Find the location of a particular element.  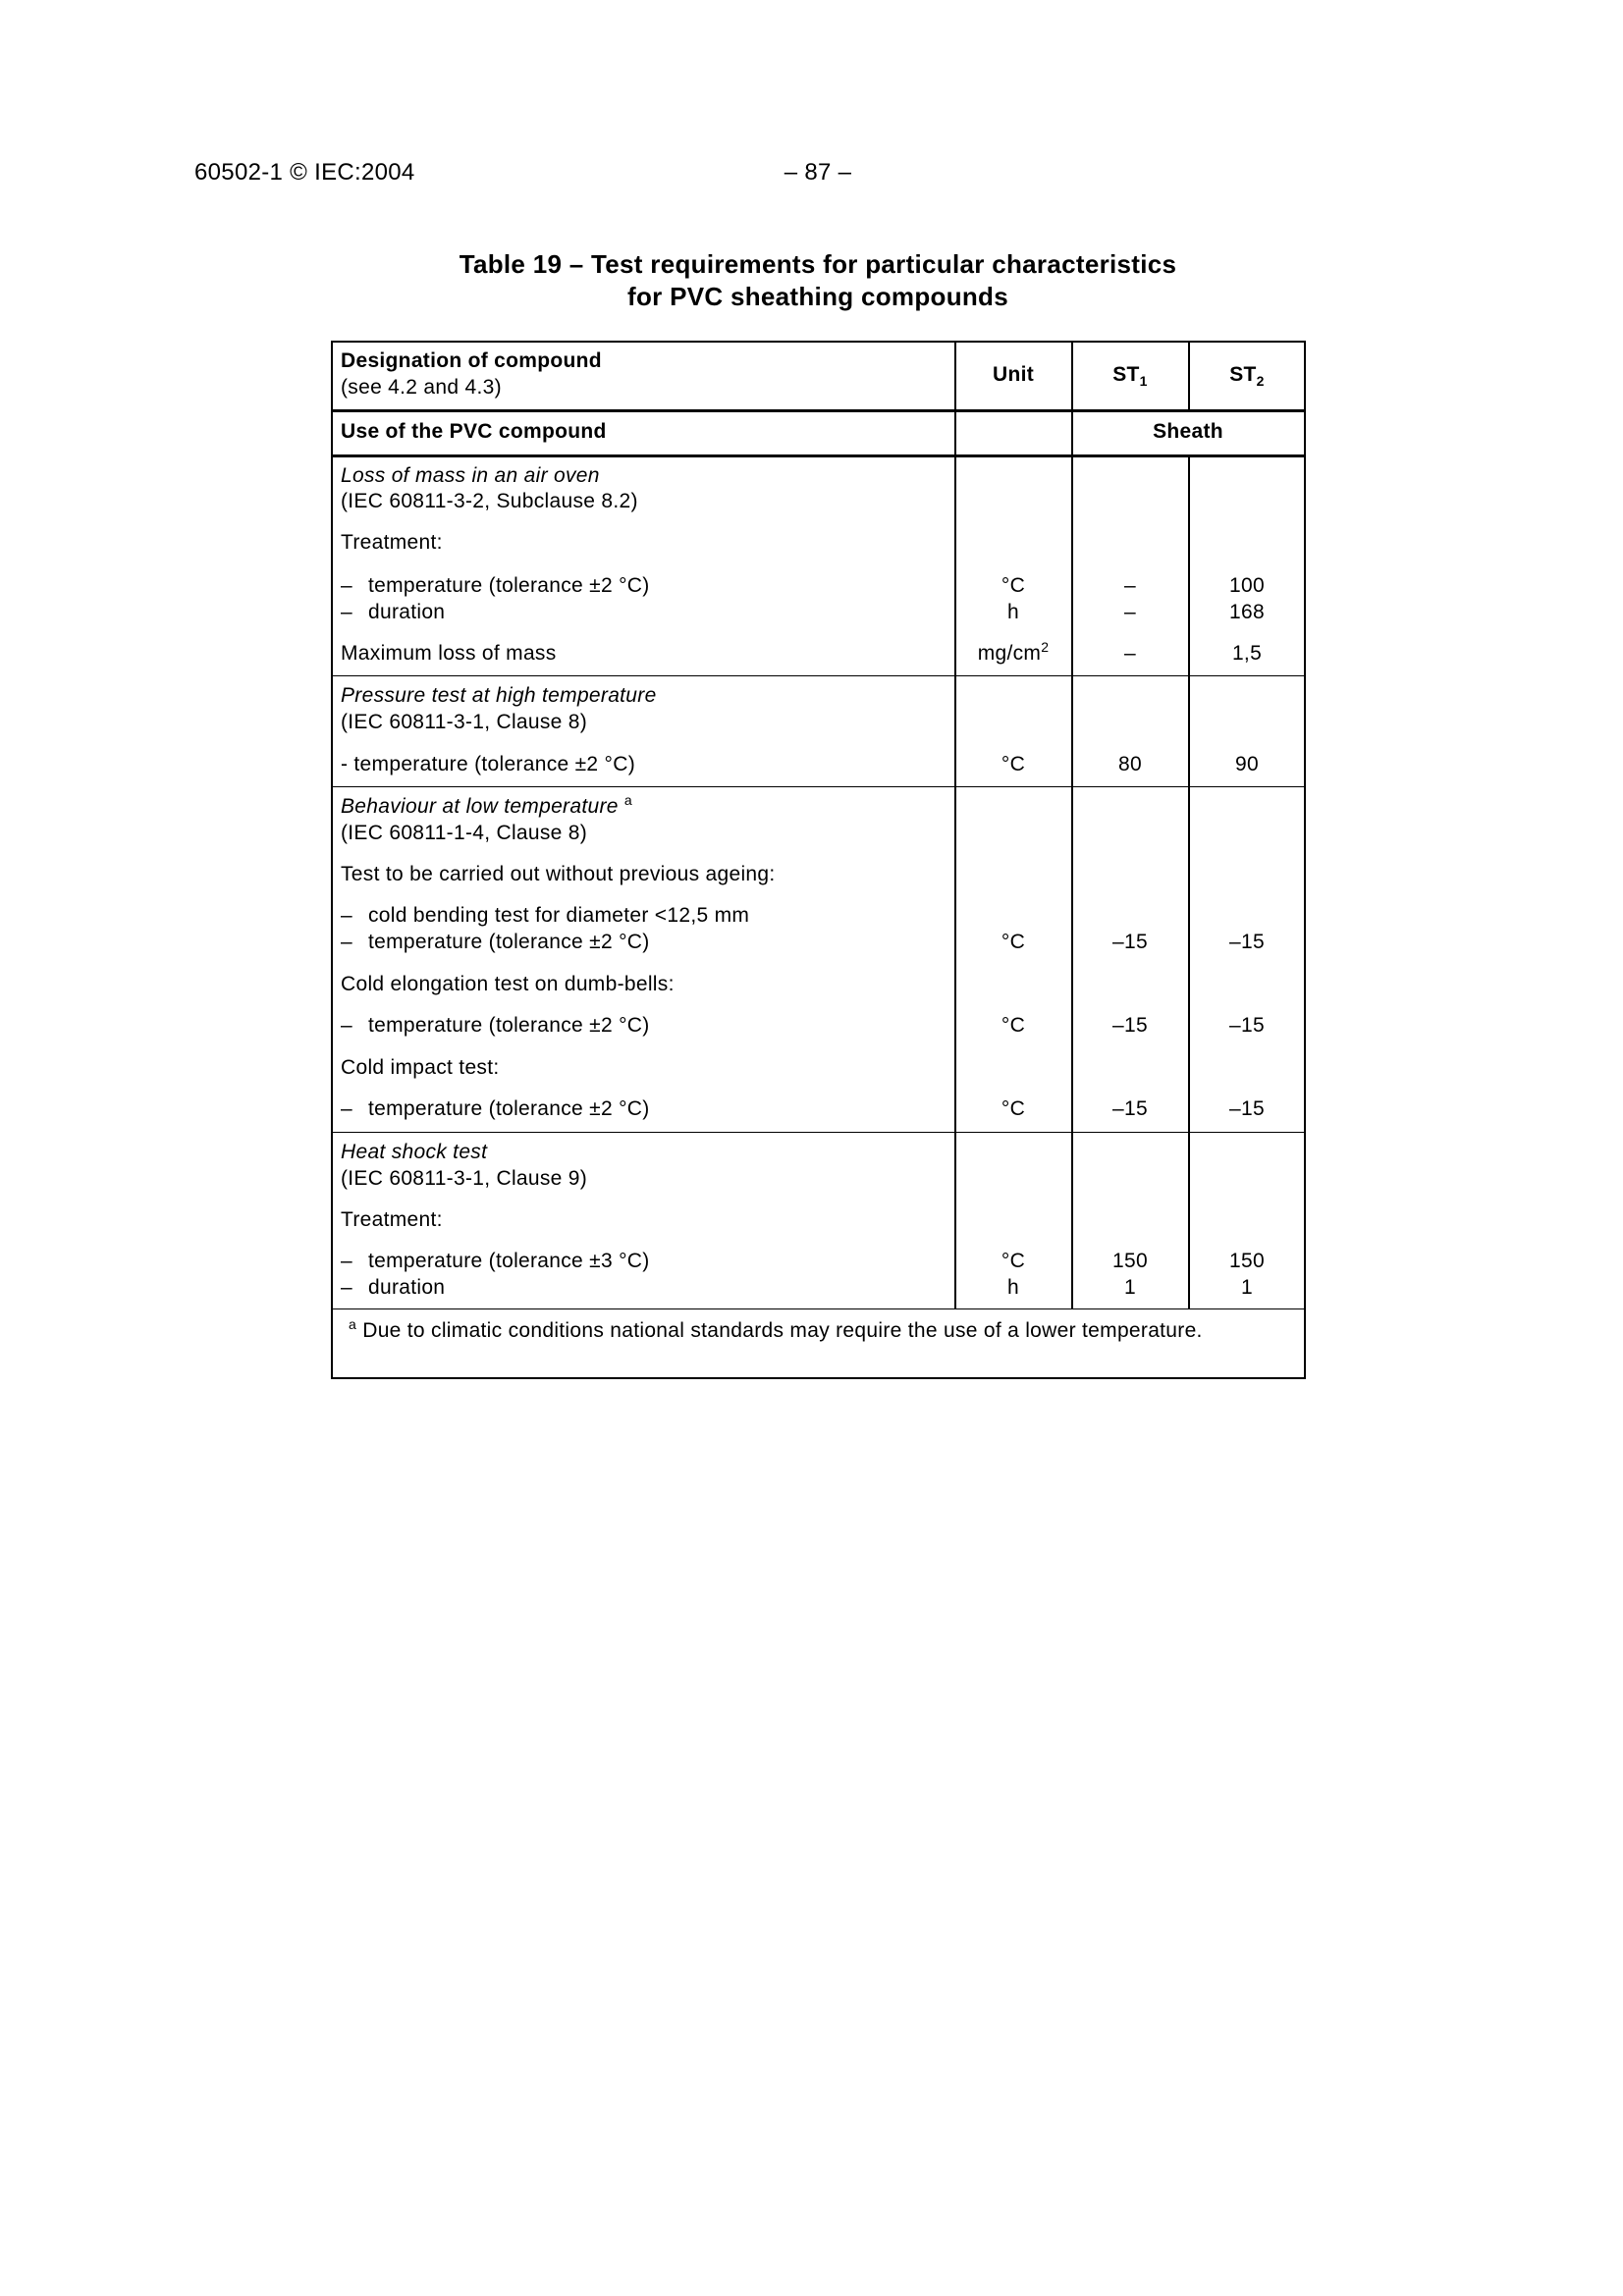

s3-bend-label: cold bending test for diameter <12,5 mm is located at coordinates (559, 915).